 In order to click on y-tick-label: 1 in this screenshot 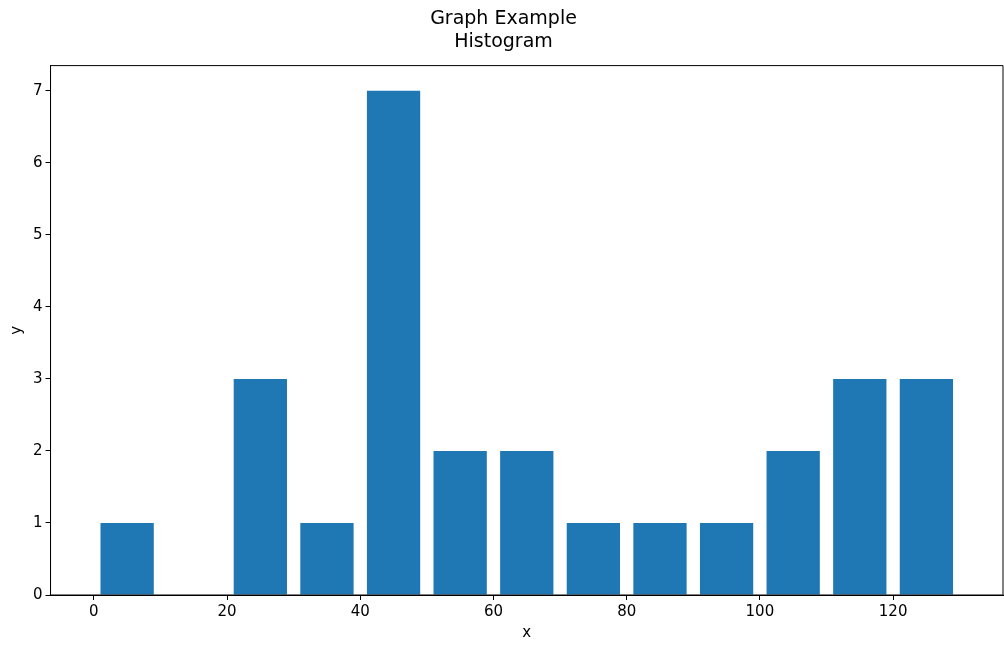, I will do `click(38, 521)`.